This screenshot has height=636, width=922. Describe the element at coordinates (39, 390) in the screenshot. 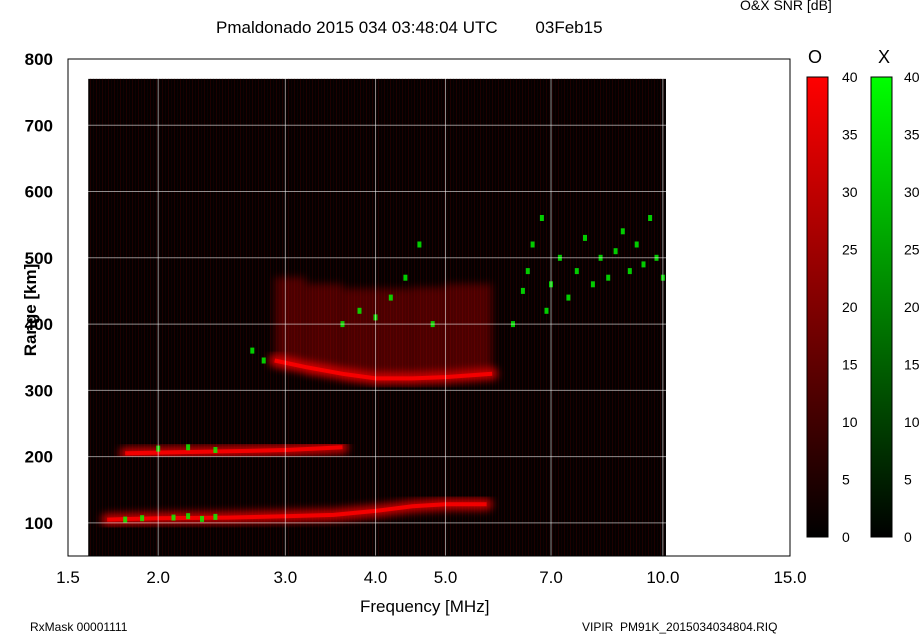

I see `y-tick-label: 300` at that location.